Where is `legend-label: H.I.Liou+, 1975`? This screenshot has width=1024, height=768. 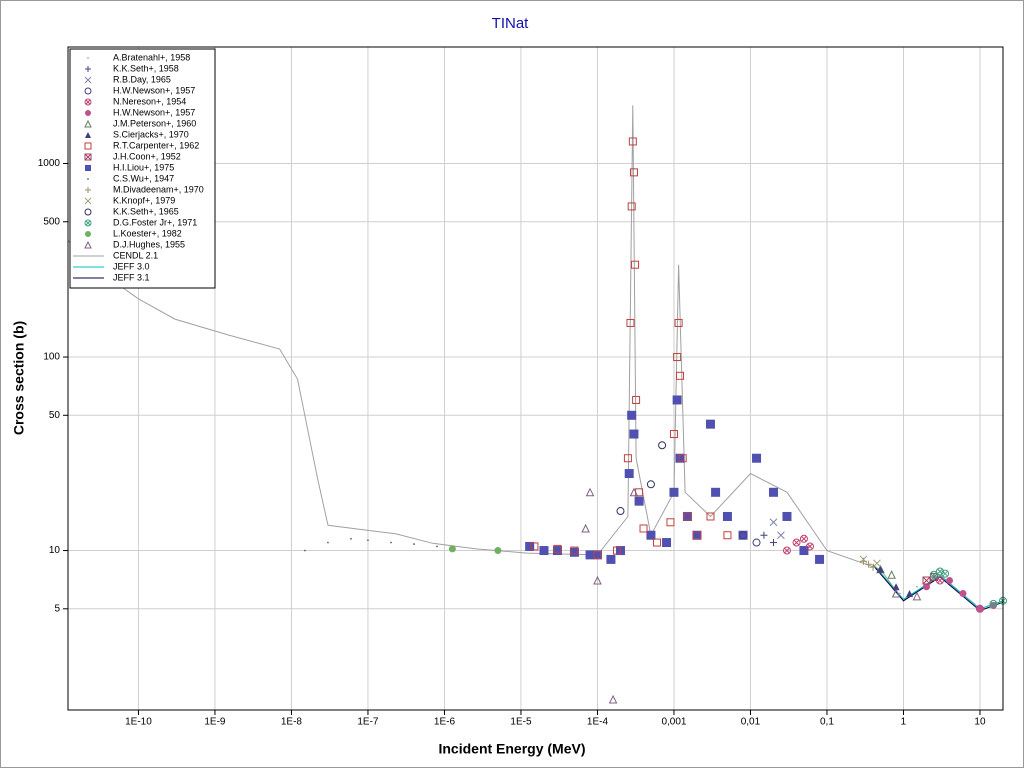
legend-label: H.I.Liou+, 1975 is located at coordinates (143, 167).